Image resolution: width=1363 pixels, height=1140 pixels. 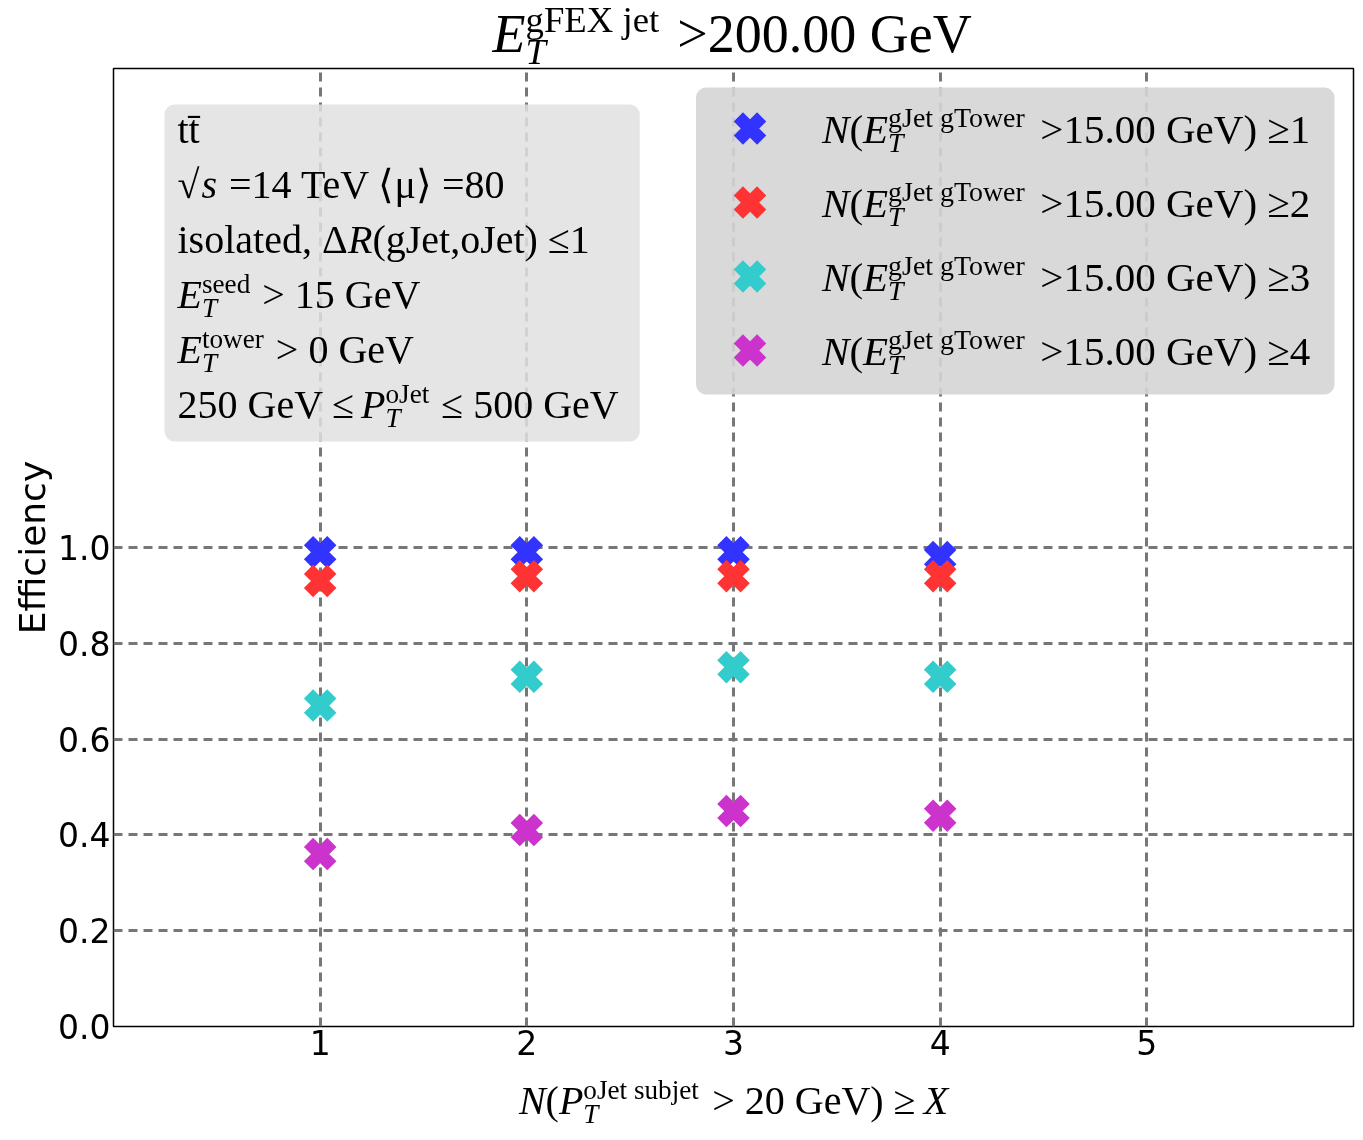 What do you see at coordinates (189, 130) in the screenshot?
I see `annotation: tt̄` at bounding box center [189, 130].